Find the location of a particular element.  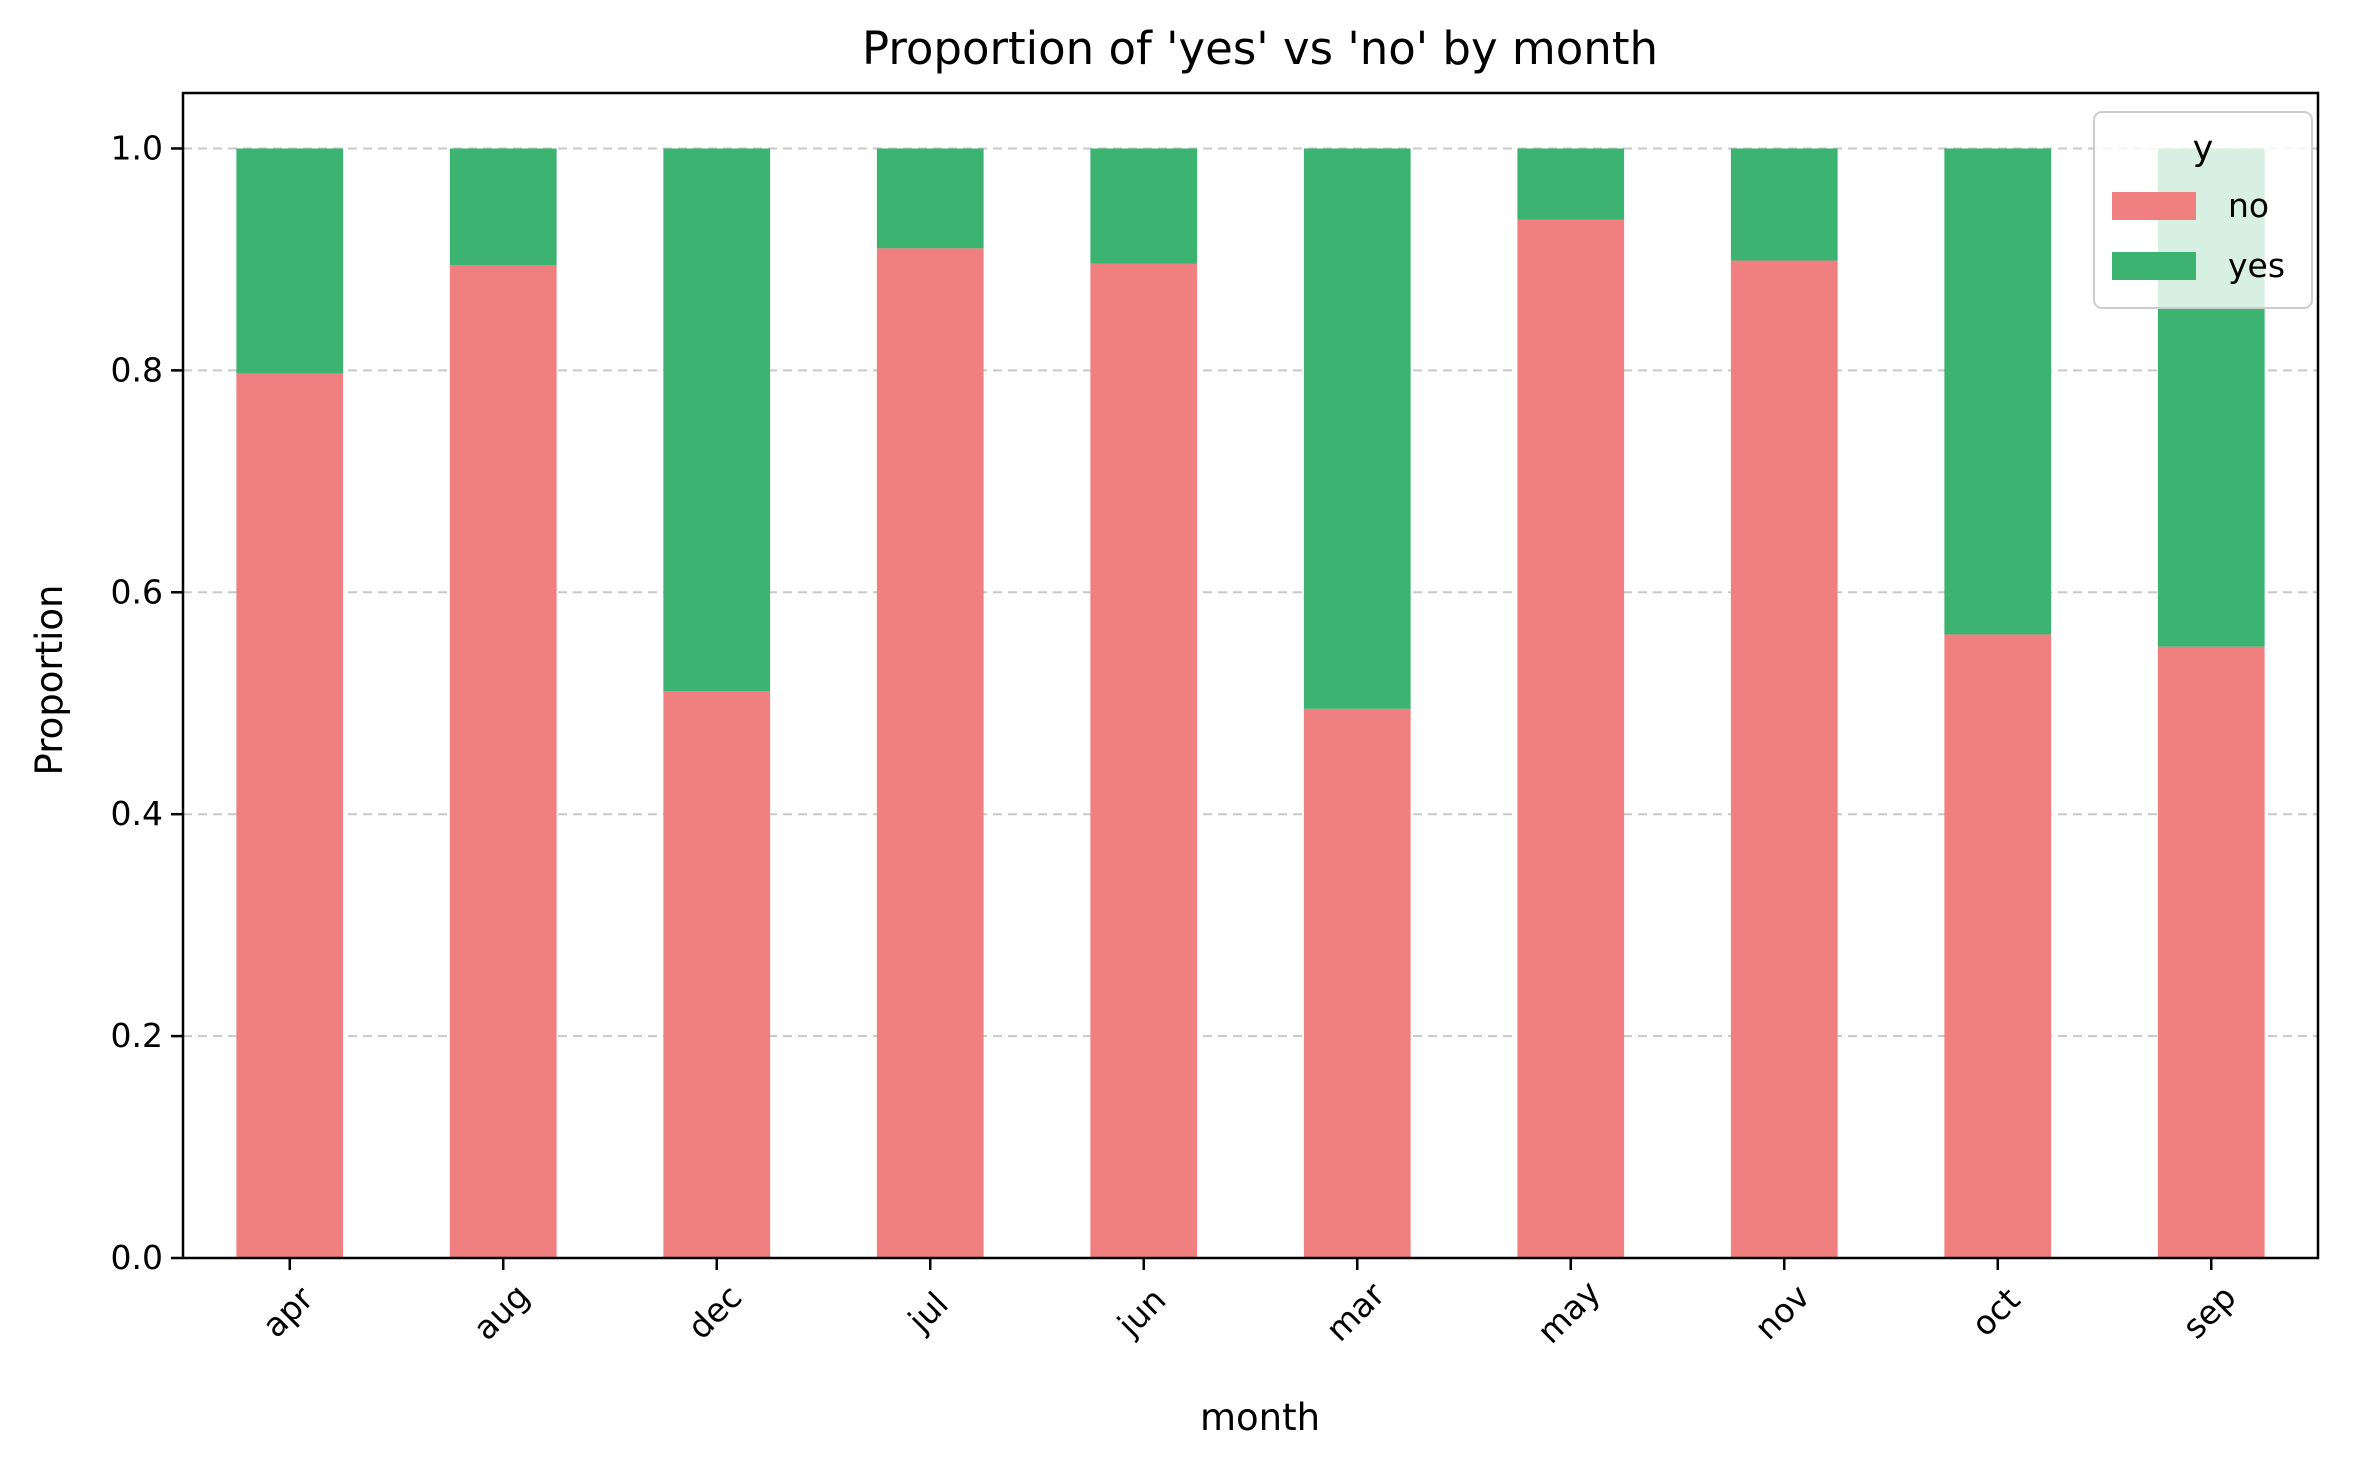

legend-swatch-no is located at coordinates (2154, 206).